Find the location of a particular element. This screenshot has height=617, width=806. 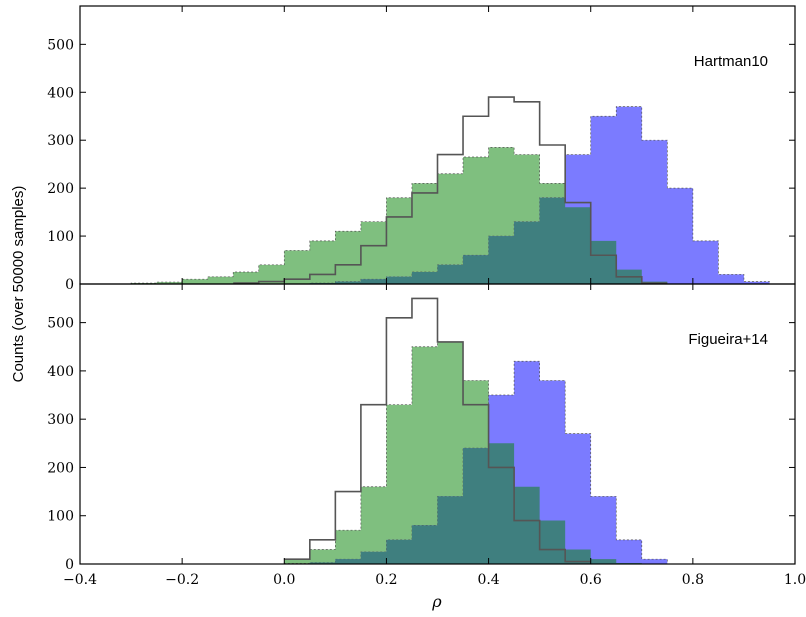

y-tick-label-0-3: 300 is located at coordinates (60, 141).